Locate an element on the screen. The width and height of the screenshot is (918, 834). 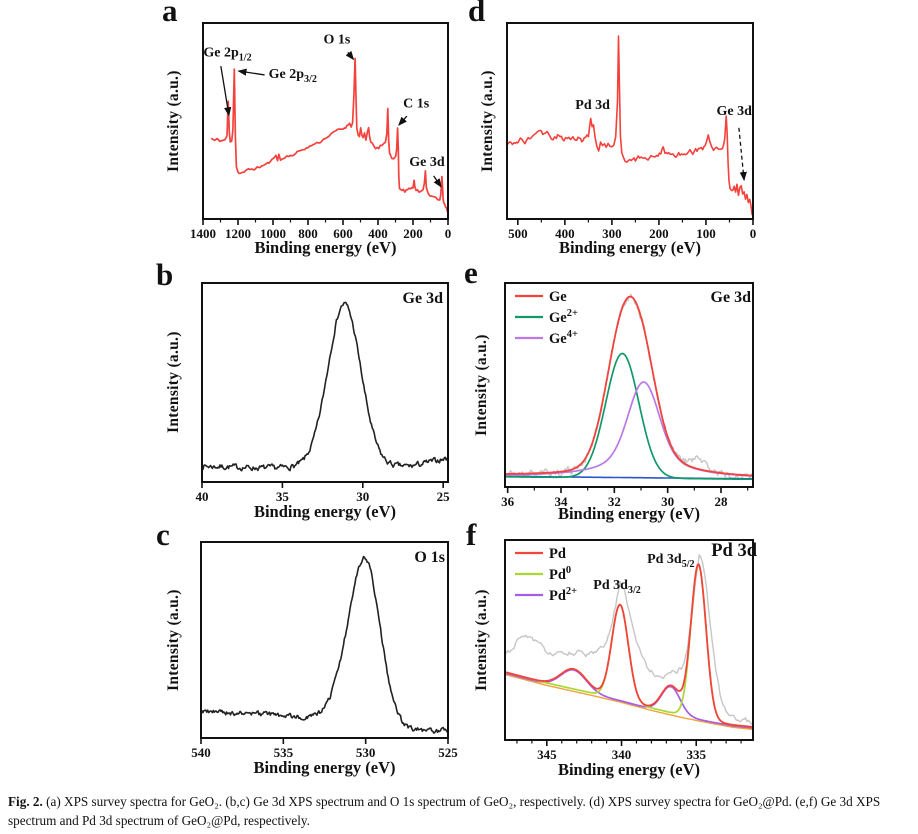
svg-text: 800 is located at coordinates (308, 233).